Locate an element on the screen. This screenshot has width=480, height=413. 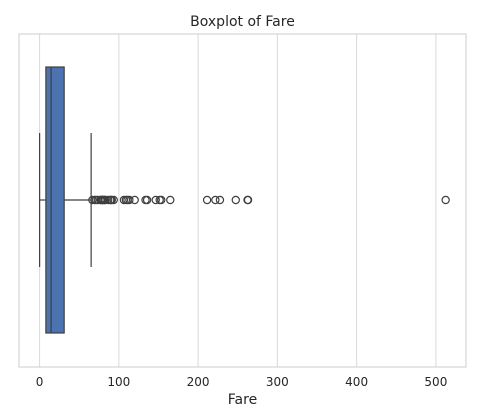
x-tick-label: 300 is located at coordinates (277, 382).